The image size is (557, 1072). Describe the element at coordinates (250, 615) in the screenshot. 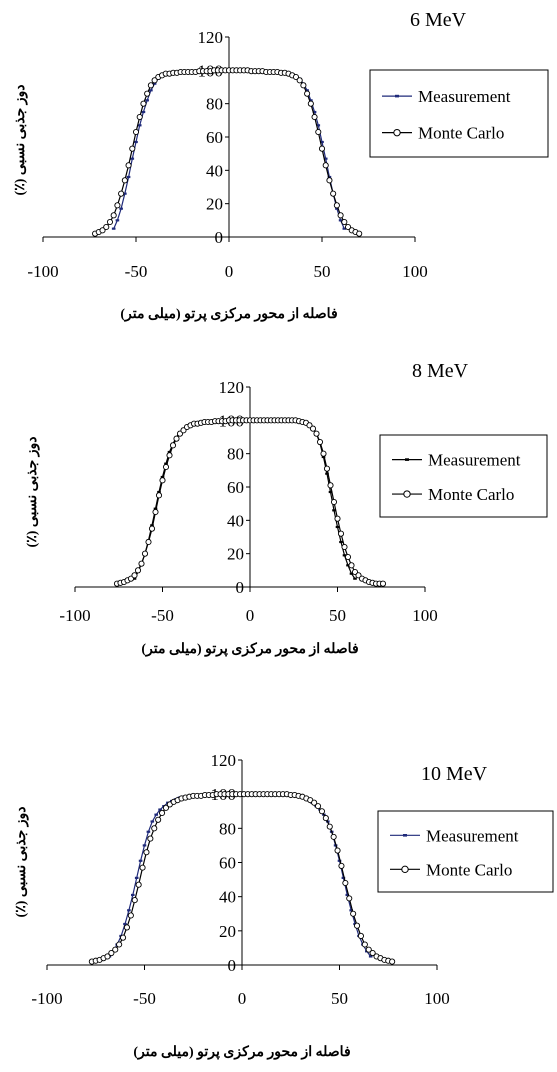

I see `x-tick-label: 0` at that location.